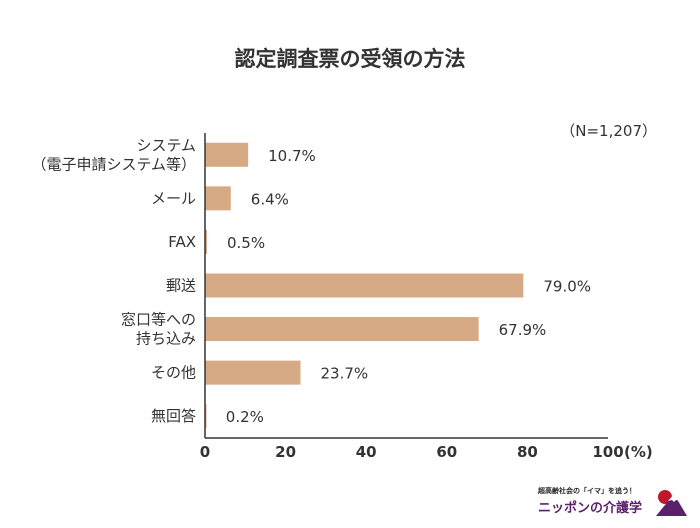  Describe the element at coordinates (426, 452) in the screenshot. I see `x-tick-labels: 0 20 40 60 80 100 (%)` at that location.